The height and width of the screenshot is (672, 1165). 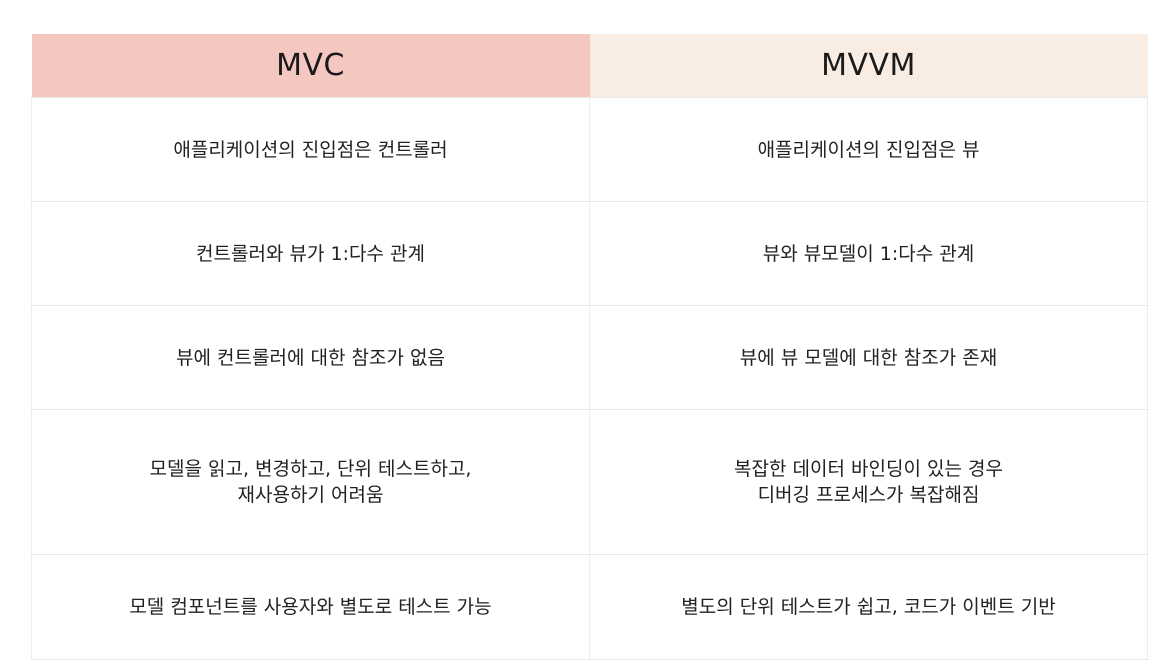 What do you see at coordinates (310, 495) in the screenshot?
I see `cell-text-line-2: 재사용하기 어려움` at bounding box center [310, 495].